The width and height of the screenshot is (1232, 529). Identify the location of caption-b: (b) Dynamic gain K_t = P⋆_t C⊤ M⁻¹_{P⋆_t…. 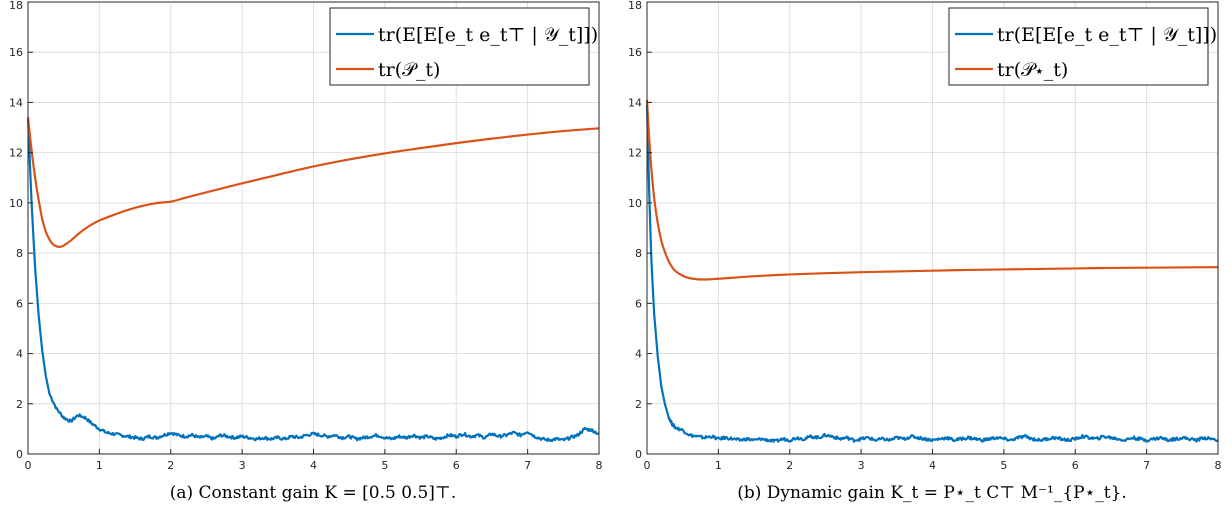
(932, 493).